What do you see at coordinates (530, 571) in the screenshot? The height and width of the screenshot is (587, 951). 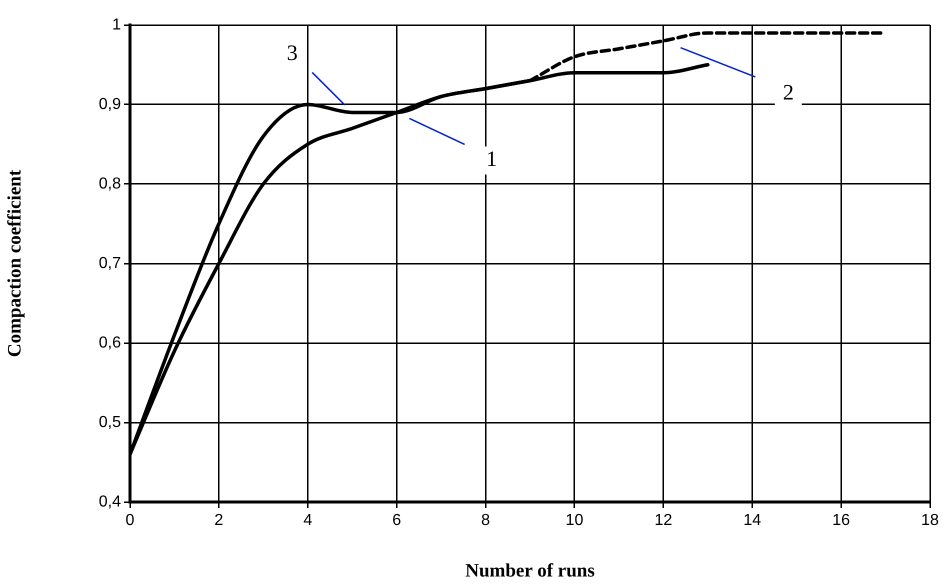 I see `x-axis-title: Number of runs` at bounding box center [530, 571].